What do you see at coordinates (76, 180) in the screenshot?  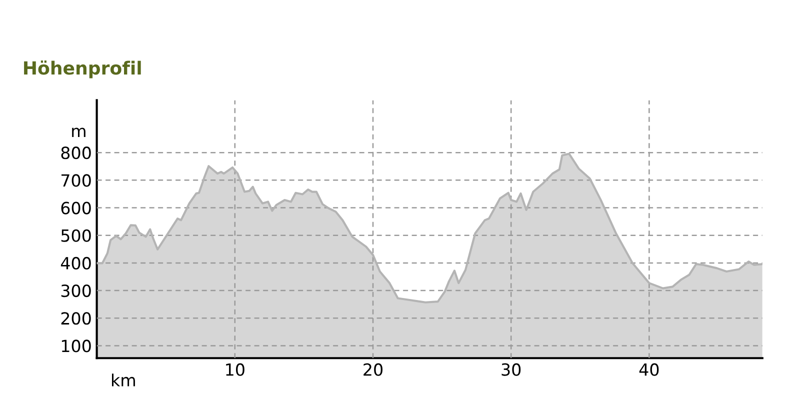 I see `y-tick-label: 700` at bounding box center [76, 180].